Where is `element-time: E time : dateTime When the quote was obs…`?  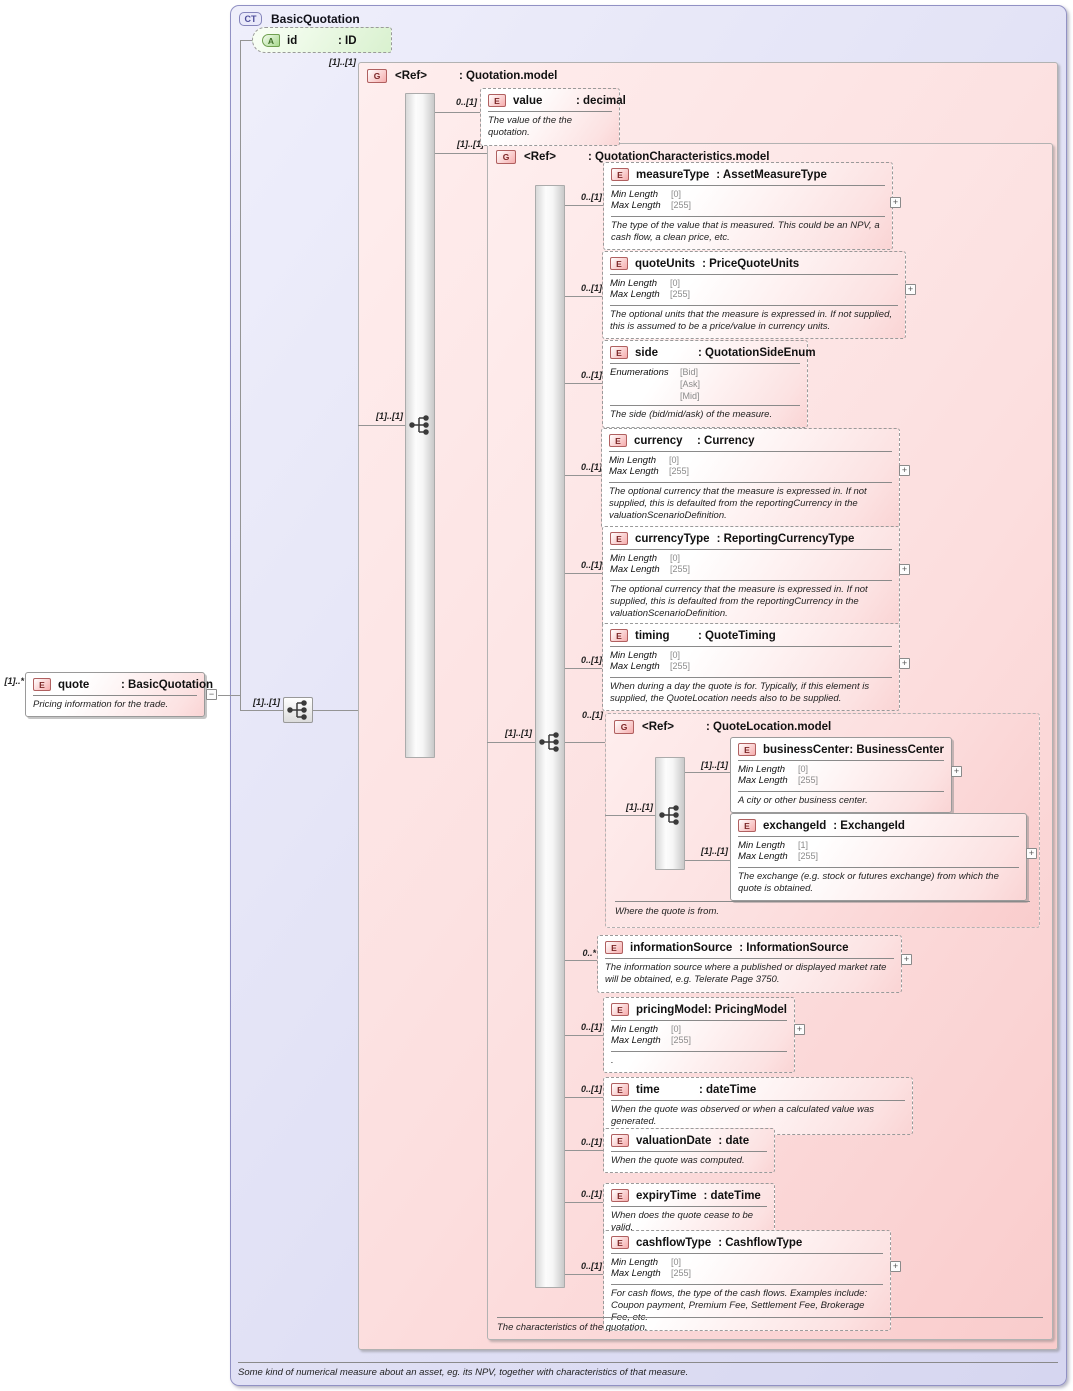
element-time: E time : dateTime When the quote was obs… is located at coordinates (758, 1106).